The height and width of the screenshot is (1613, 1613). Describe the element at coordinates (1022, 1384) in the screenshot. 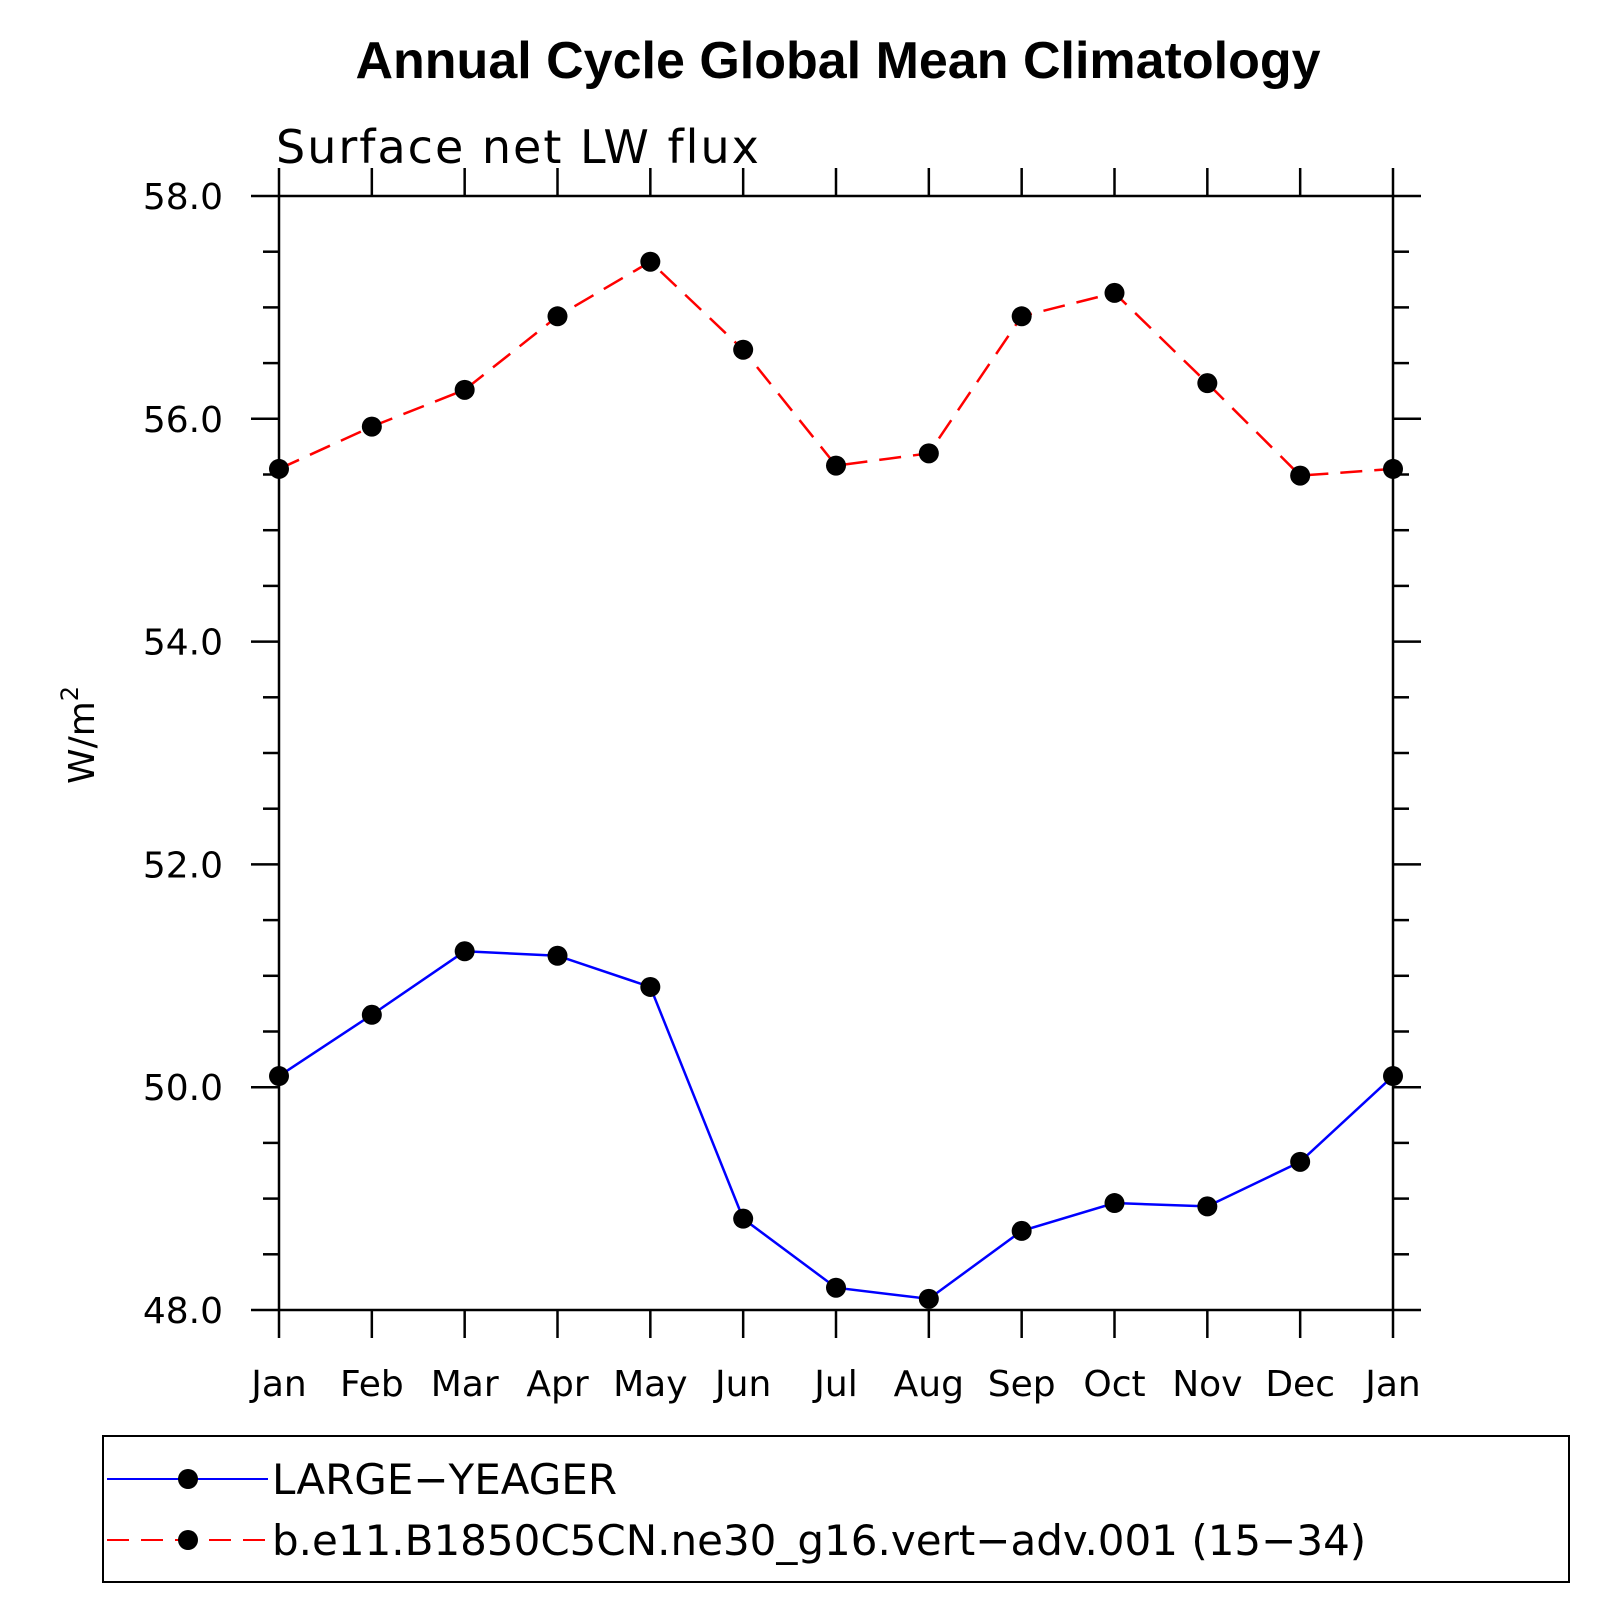

I see `x-tick-label: Sep` at that location.